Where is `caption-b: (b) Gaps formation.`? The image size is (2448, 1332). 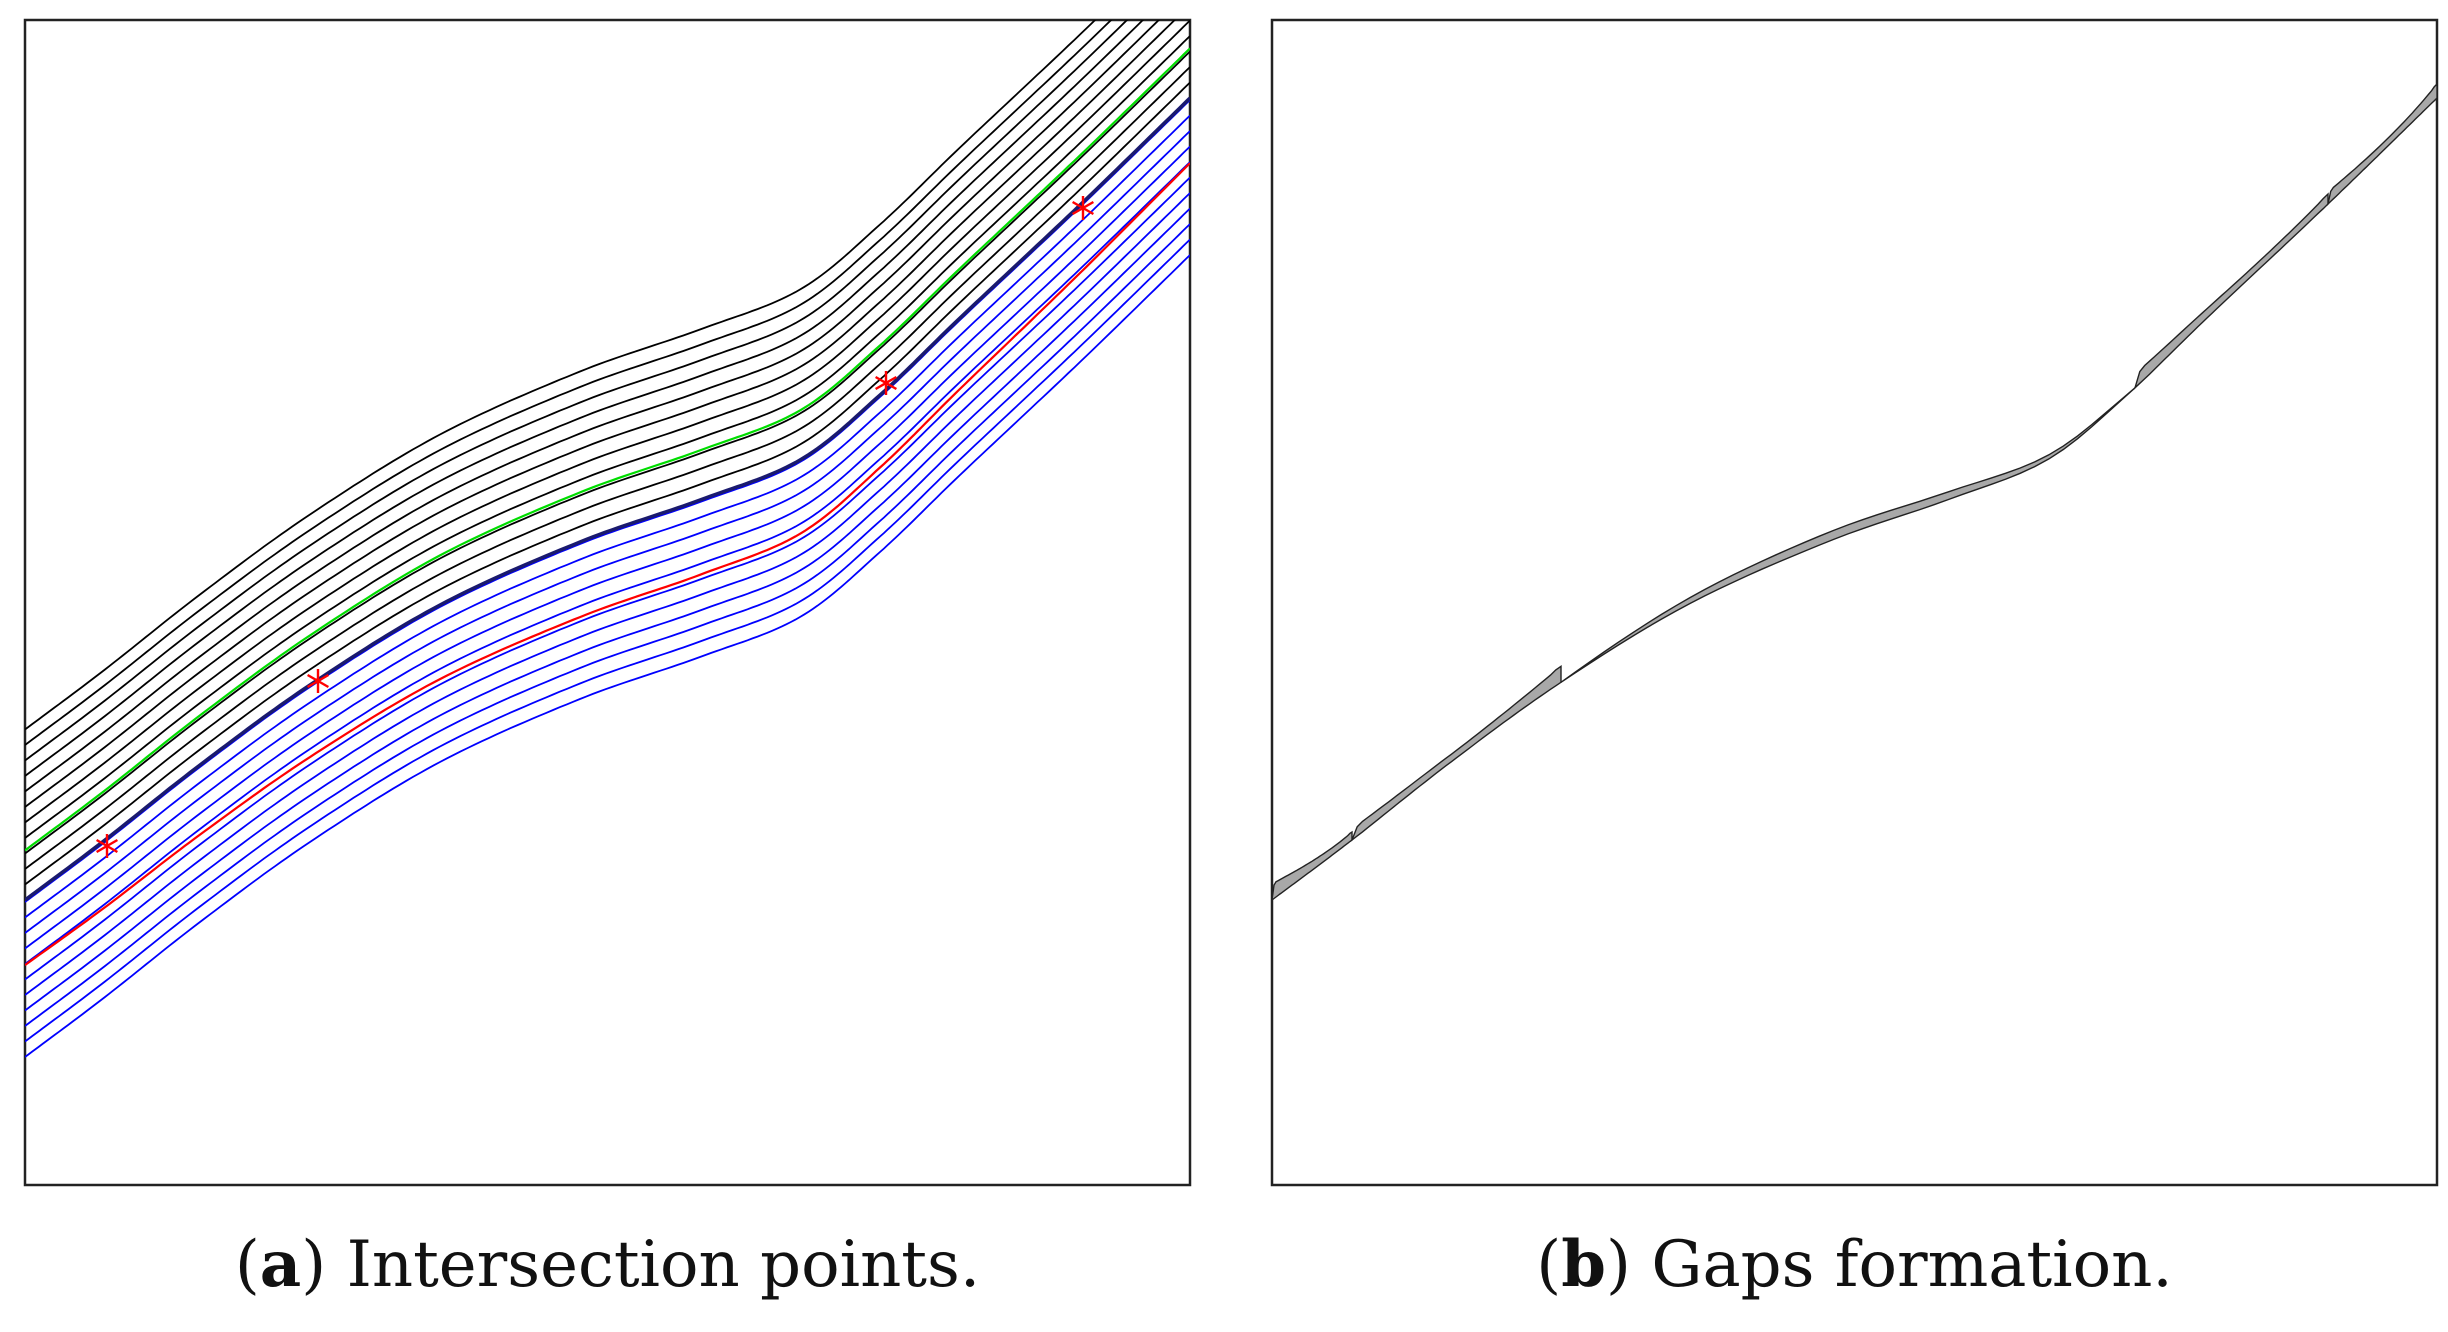
caption-b: (b) Gaps formation. is located at coordinates (1854, 1264).